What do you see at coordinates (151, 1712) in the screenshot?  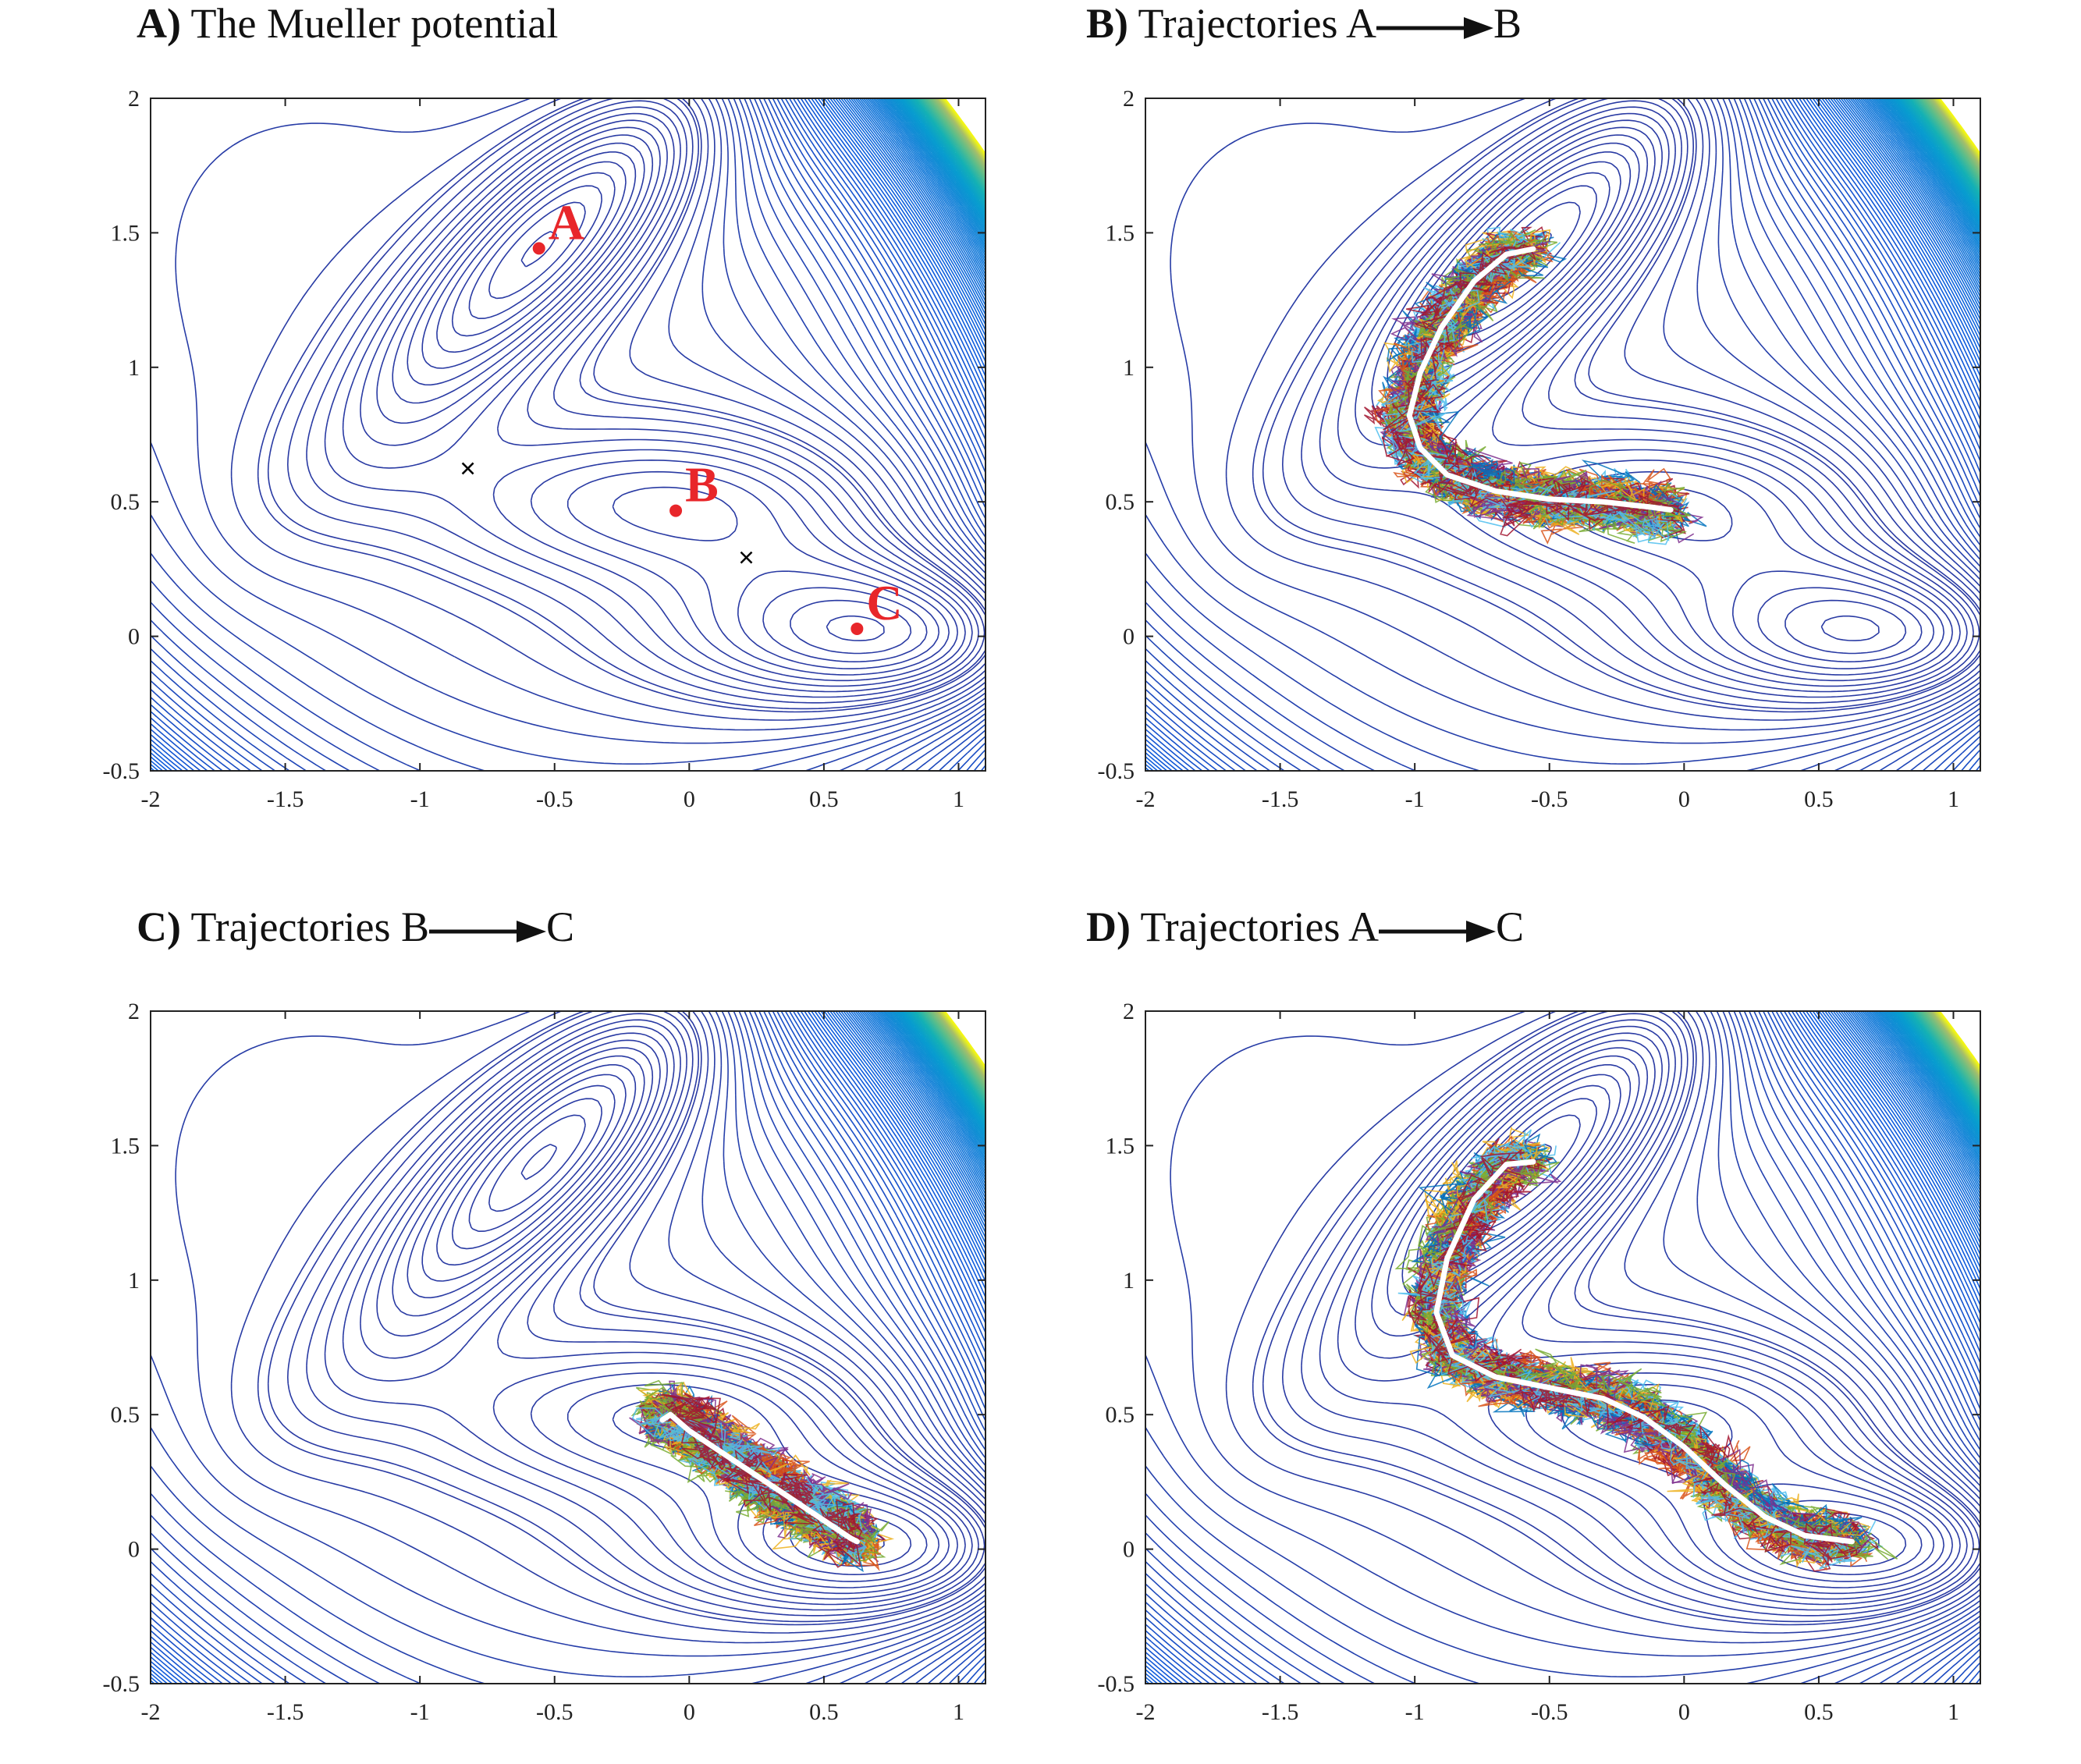 I see `x-tick-label: -2` at bounding box center [151, 1712].